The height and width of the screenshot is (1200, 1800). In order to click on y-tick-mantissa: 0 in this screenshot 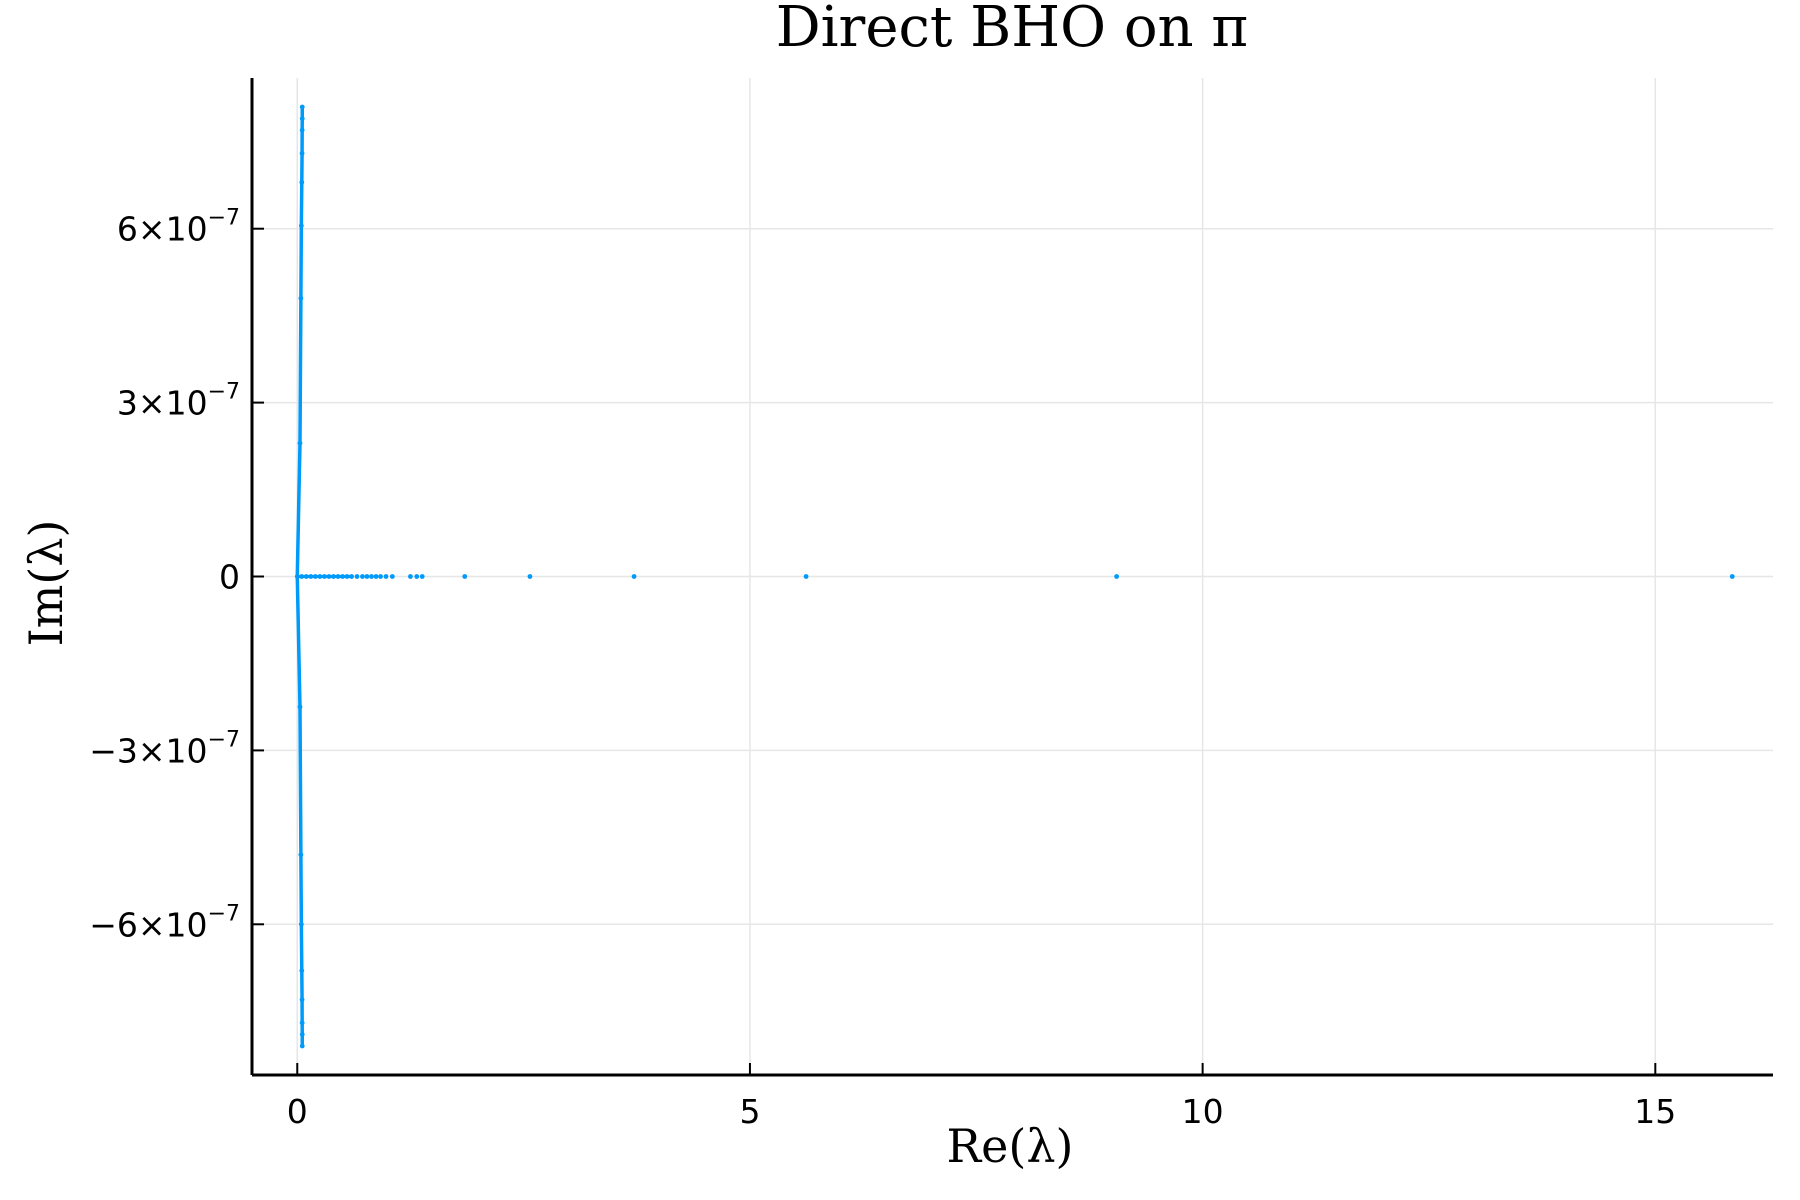, I will do `click(229, 577)`.